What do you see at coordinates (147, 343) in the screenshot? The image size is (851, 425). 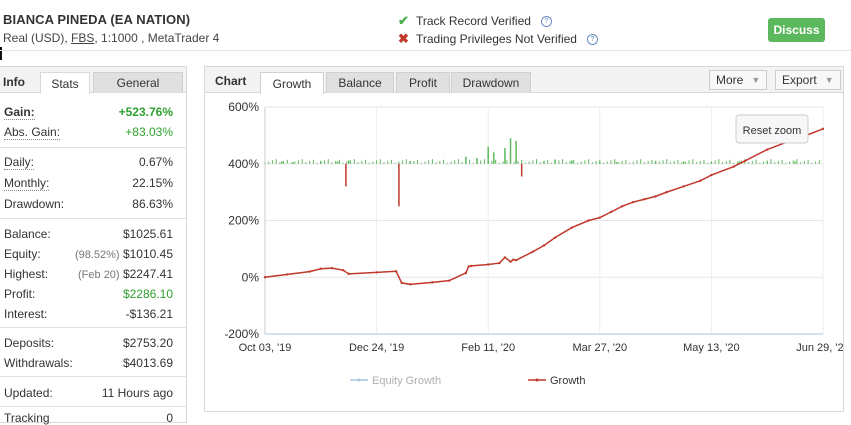 I see `deposits-value: $2753.20` at bounding box center [147, 343].